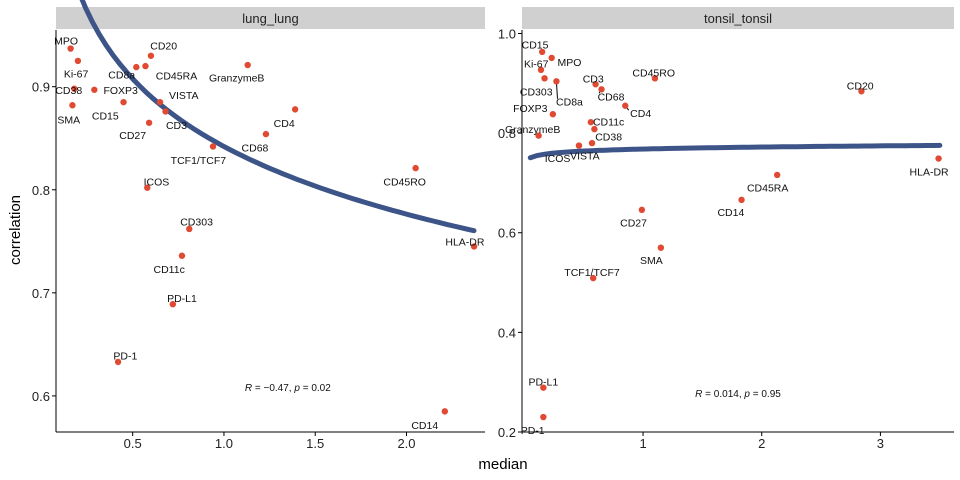 The width and height of the screenshot is (960, 480). Describe the element at coordinates (41, 293) in the screenshot. I see `y-tick-label: 0.7` at that location.